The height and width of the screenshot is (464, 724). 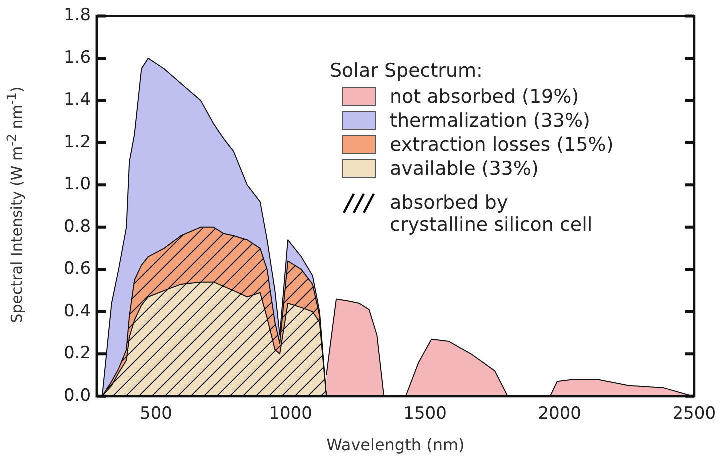 I want to click on x-tick-label: 2500, so click(x=694, y=414).